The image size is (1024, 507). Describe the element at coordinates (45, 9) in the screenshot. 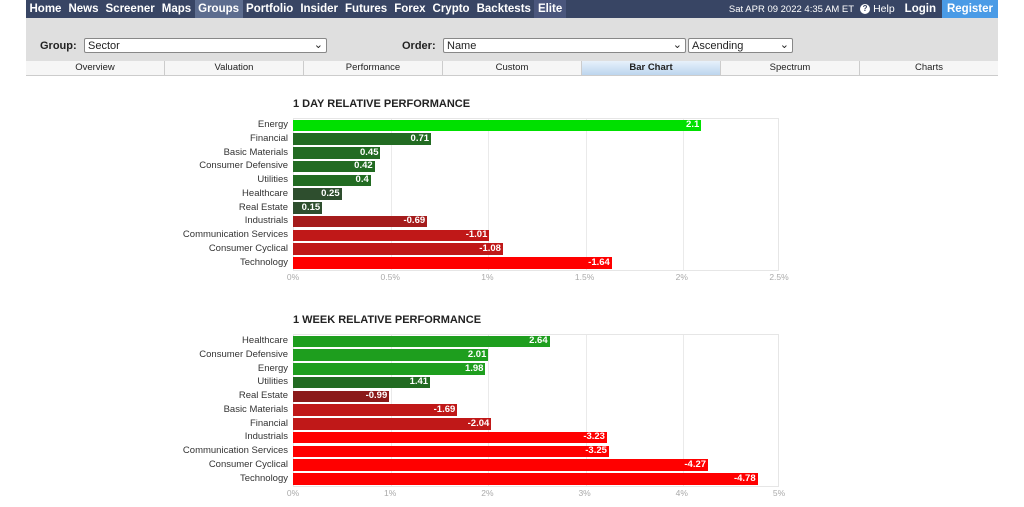

I see `nav-item-home: Home` at that location.